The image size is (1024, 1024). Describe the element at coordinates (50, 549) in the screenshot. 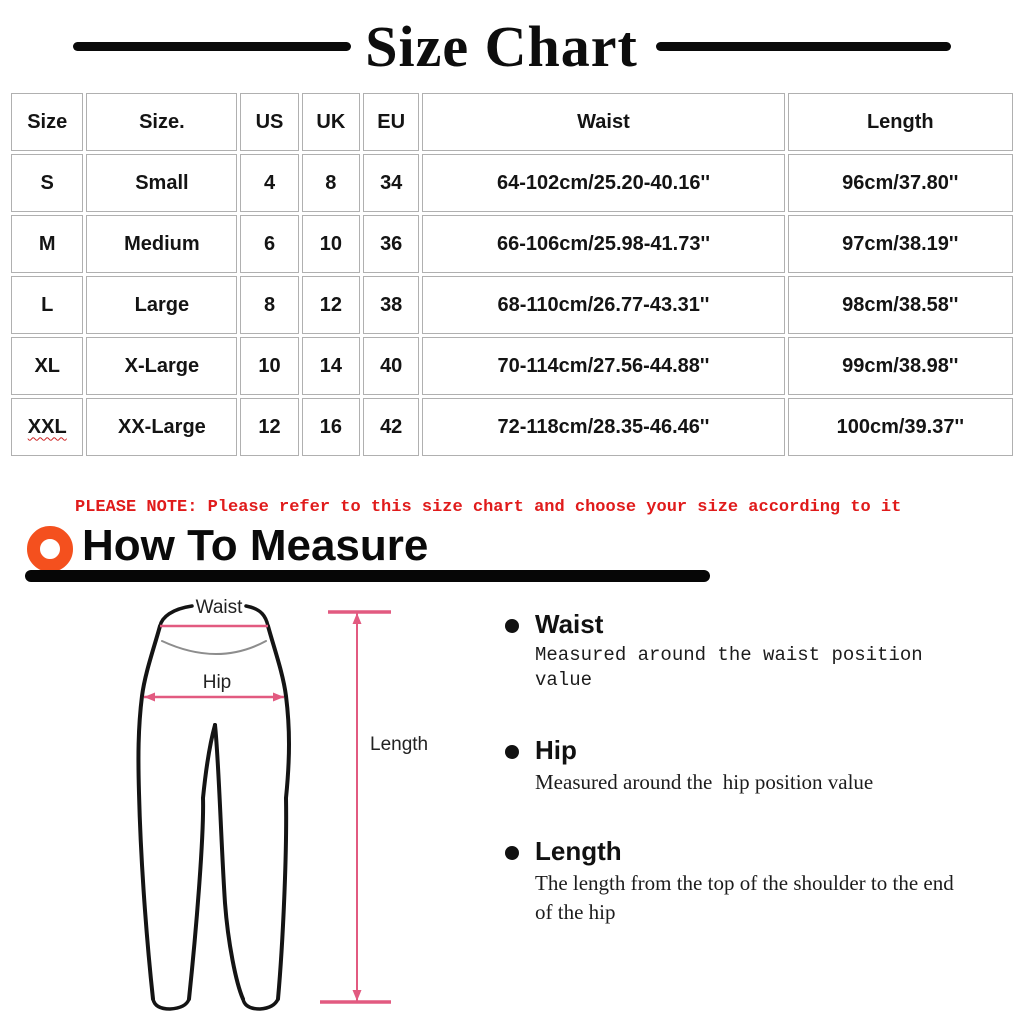

I see `ring-icon` at that location.